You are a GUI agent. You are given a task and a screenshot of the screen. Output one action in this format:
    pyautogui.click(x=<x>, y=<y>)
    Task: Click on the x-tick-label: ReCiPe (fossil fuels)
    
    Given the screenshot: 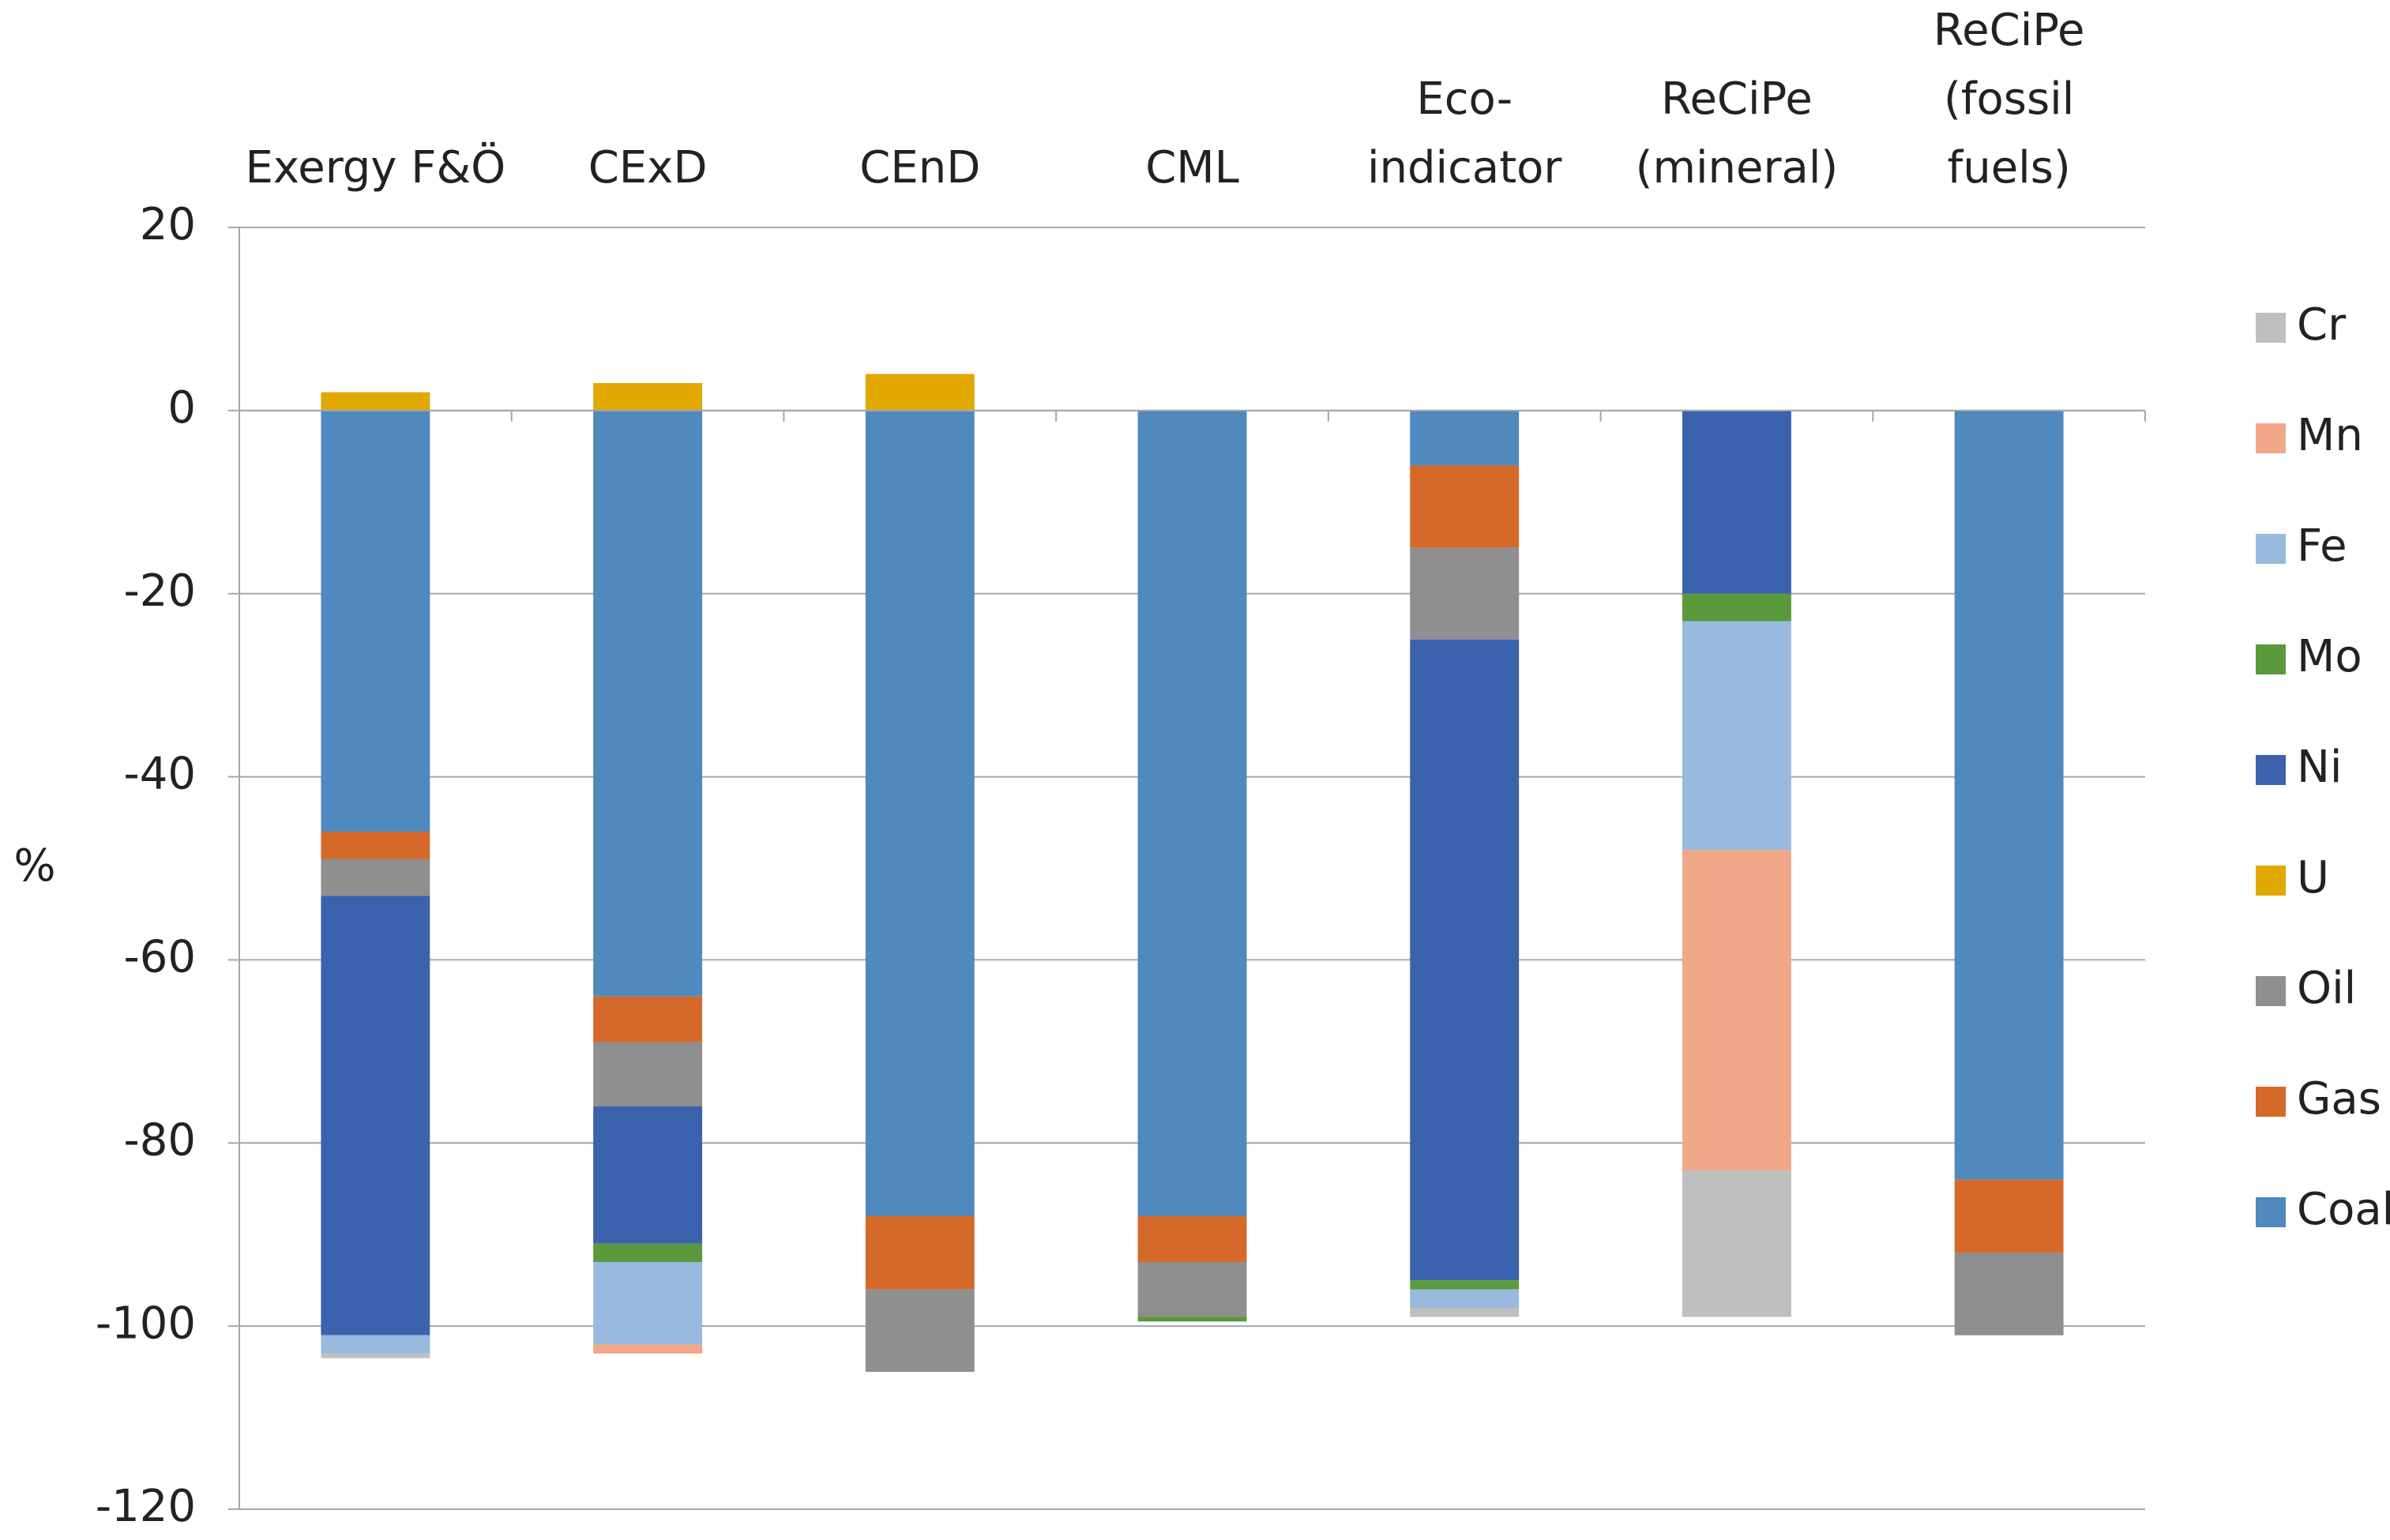 What is the action you would take?
    pyautogui.click(x=2009, y=99)
    